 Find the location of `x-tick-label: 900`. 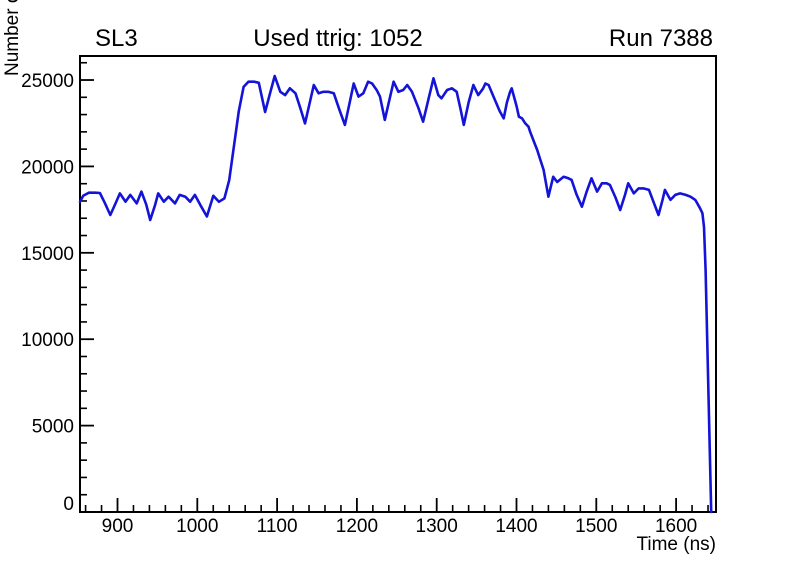

x-tick-label: 900 is located at coordinates (118, 526).